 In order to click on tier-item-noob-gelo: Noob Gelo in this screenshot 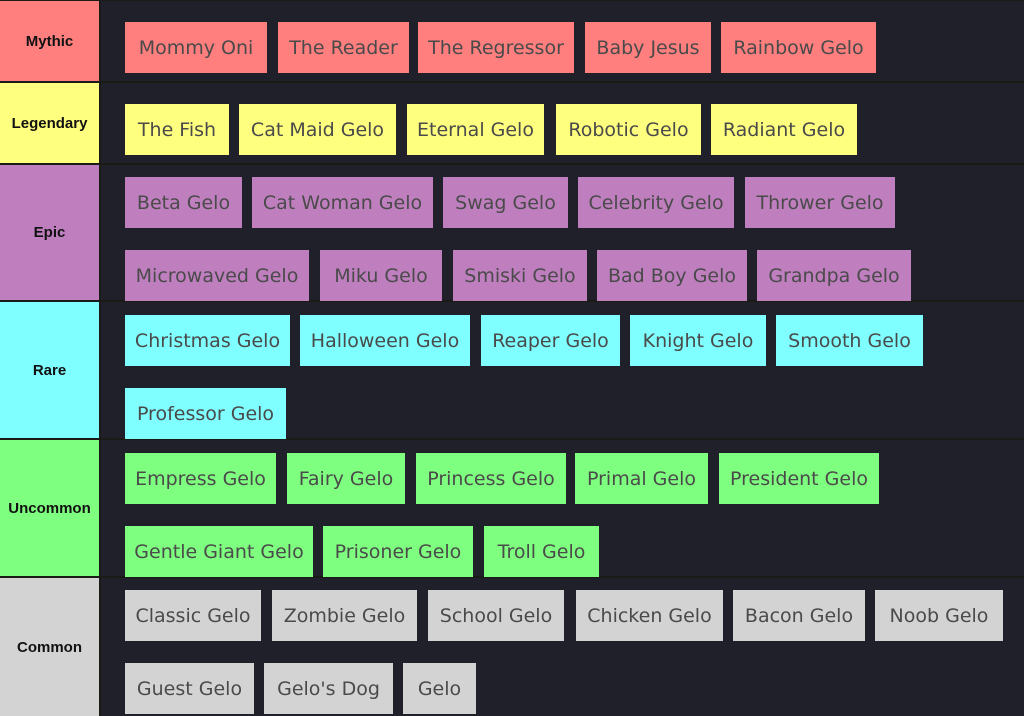, I will do `click(939, 615)`.